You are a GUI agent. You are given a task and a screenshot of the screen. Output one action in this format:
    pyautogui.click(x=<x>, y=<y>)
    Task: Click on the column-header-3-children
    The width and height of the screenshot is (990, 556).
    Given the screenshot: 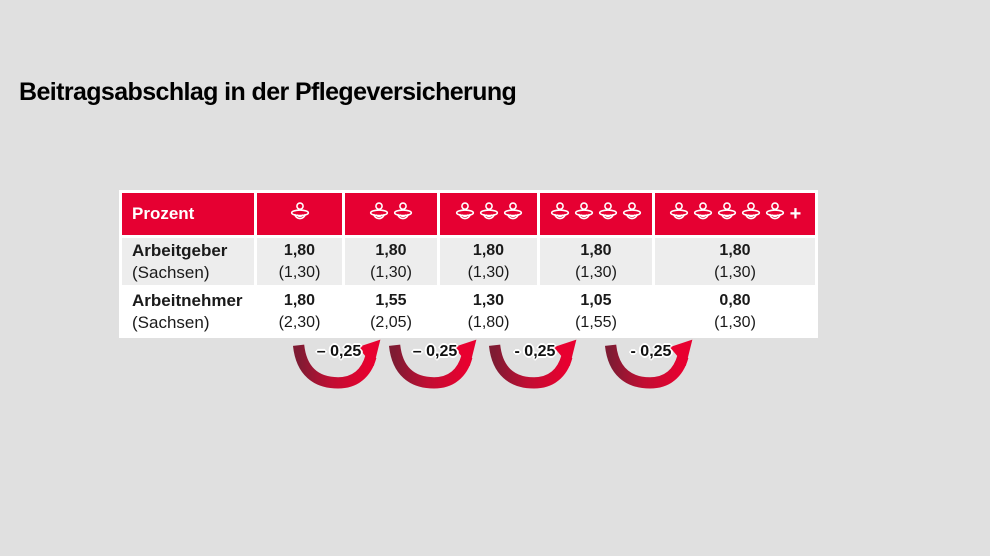 What is the action you would take?
    pyautogui.click(x=488, y=214)
    